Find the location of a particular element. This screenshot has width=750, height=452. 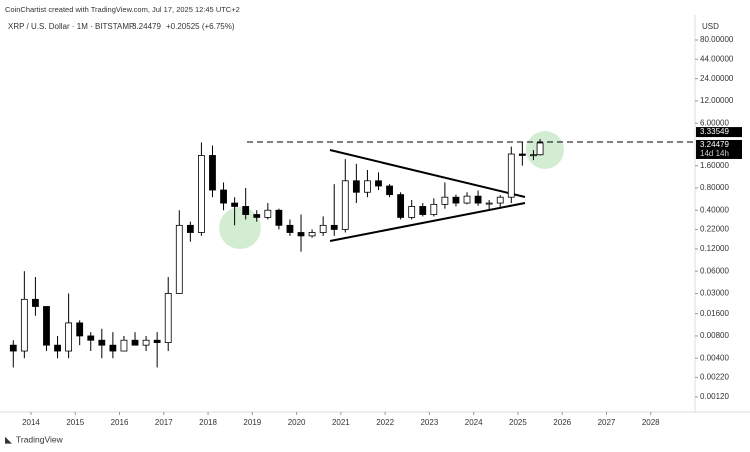

y-tick-label: 0.03000 is located at coordinates (714, 293).